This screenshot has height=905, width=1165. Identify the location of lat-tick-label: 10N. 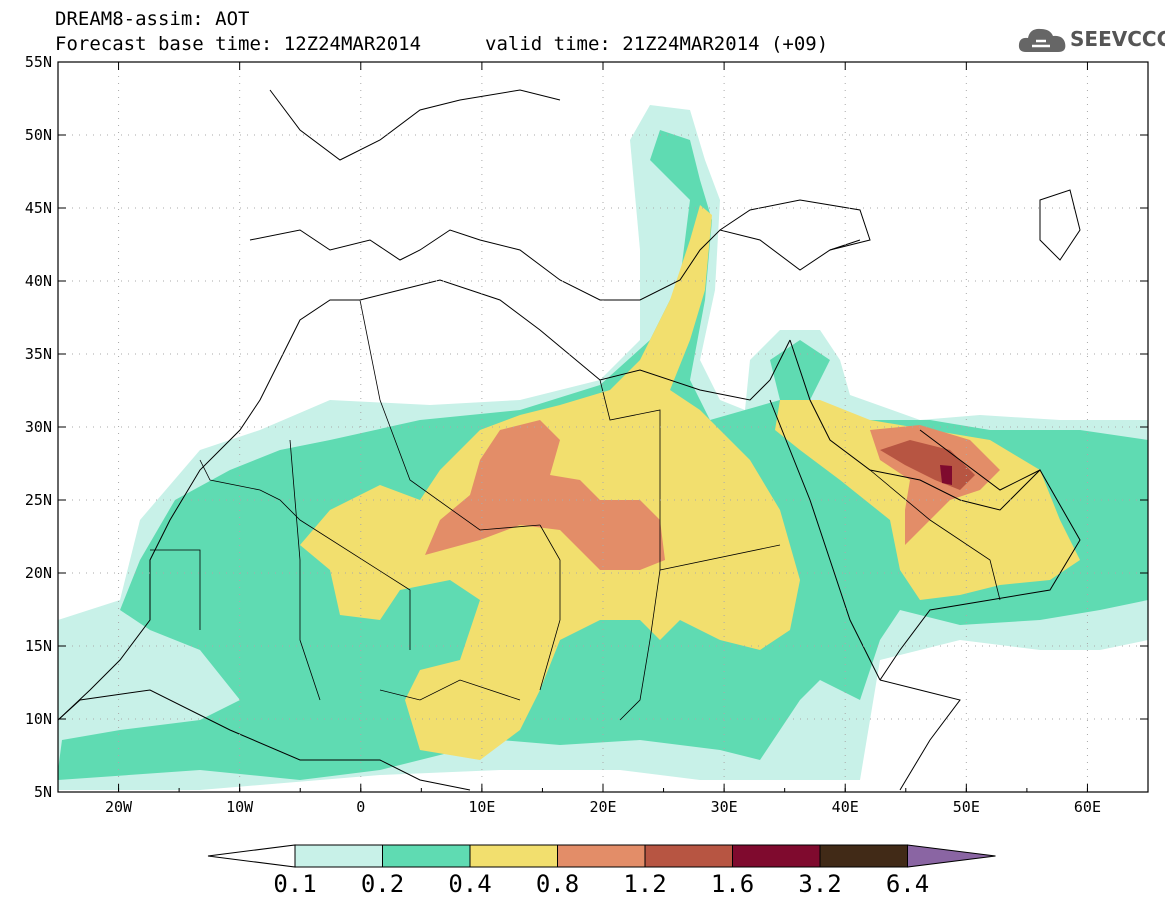
(38, 719).